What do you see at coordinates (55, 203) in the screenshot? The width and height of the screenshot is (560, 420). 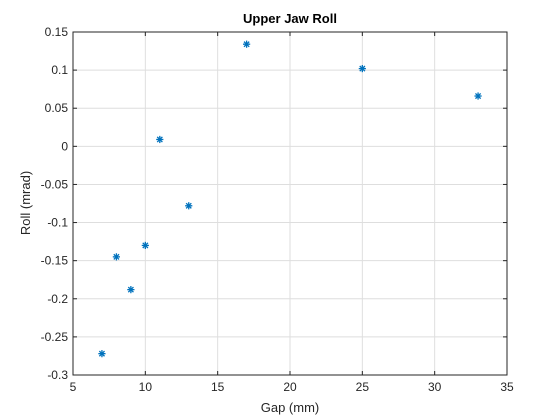 I see `y-tick-labels: -0.3 -0.25 -0.2 -0.15 -0.1 -0.05 0 0.05 0.1 0.15` at bounding box center [55, 203].